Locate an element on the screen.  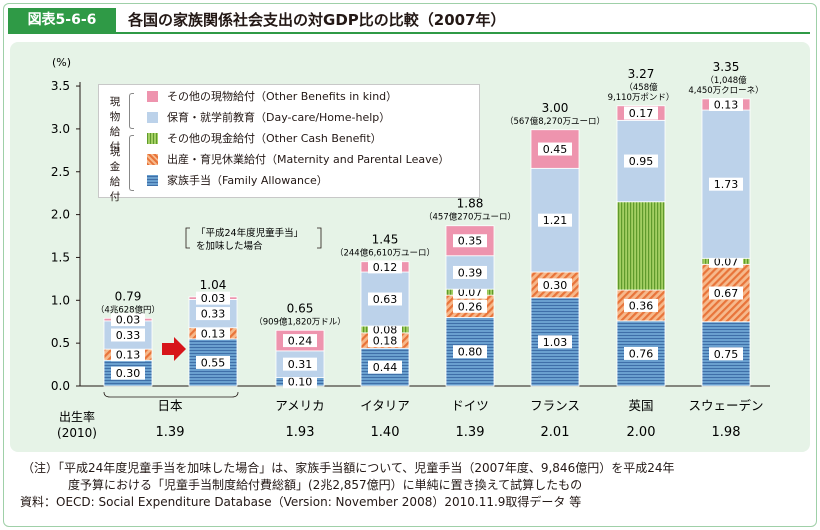
x-category-label: 日本 is located at coordinates (170, 405).